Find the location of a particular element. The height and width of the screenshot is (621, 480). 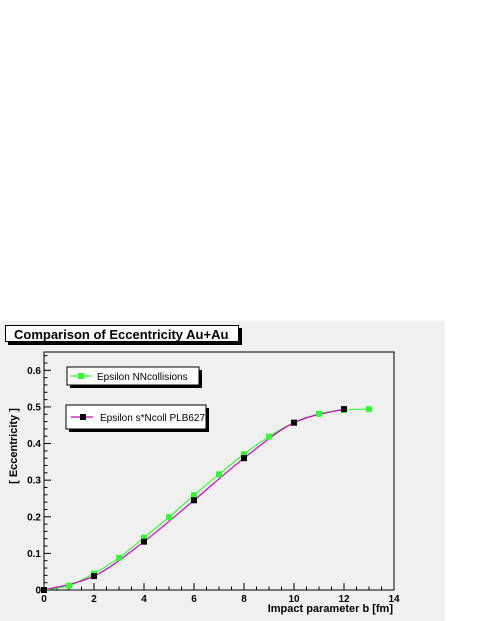

y-tick-label: 0 is located at coordinates (38, 591).